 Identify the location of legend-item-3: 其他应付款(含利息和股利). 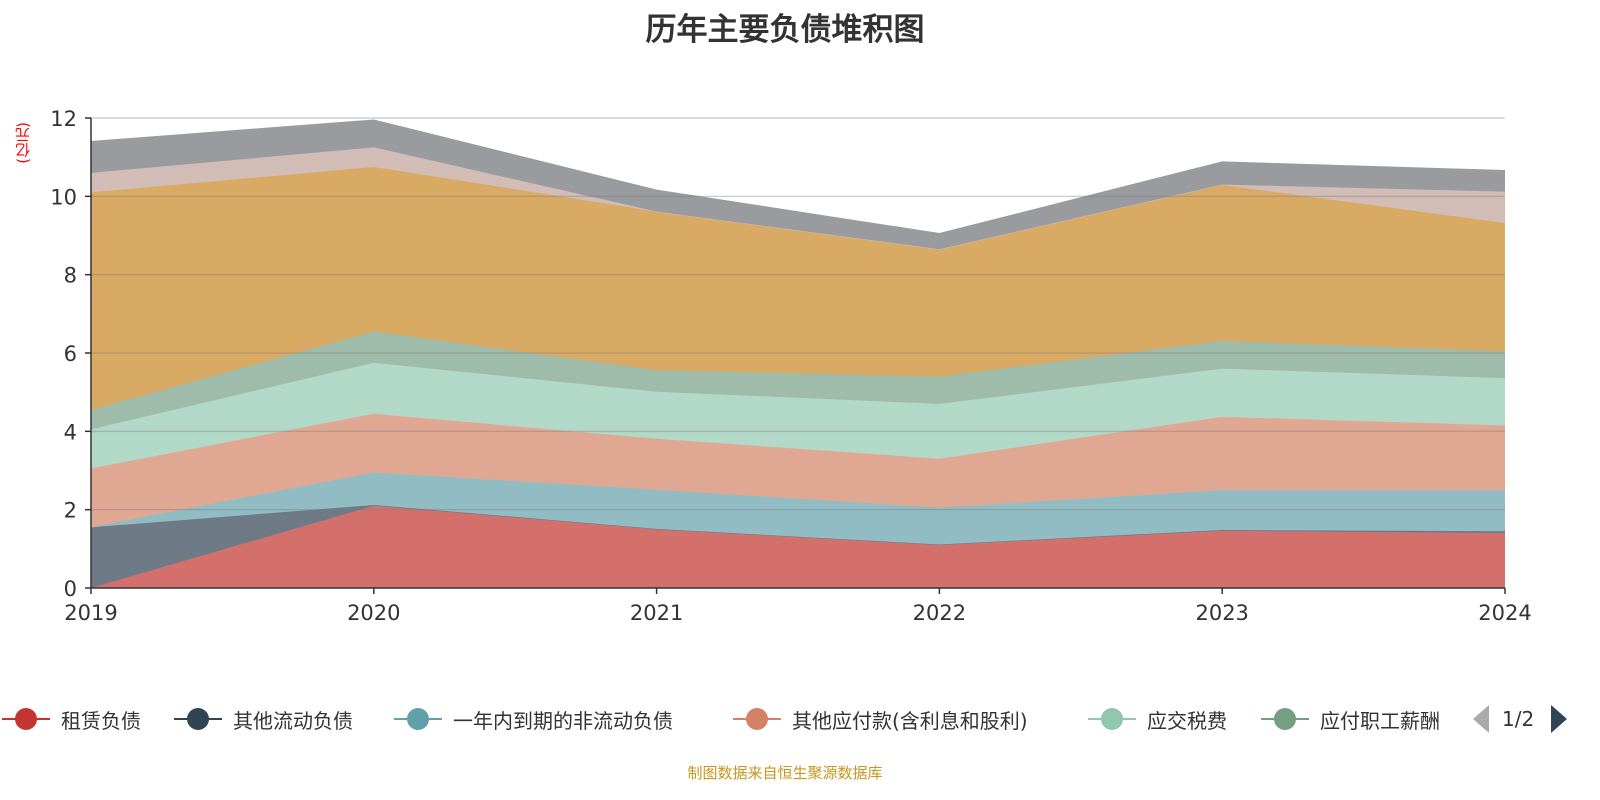
(880, 719).